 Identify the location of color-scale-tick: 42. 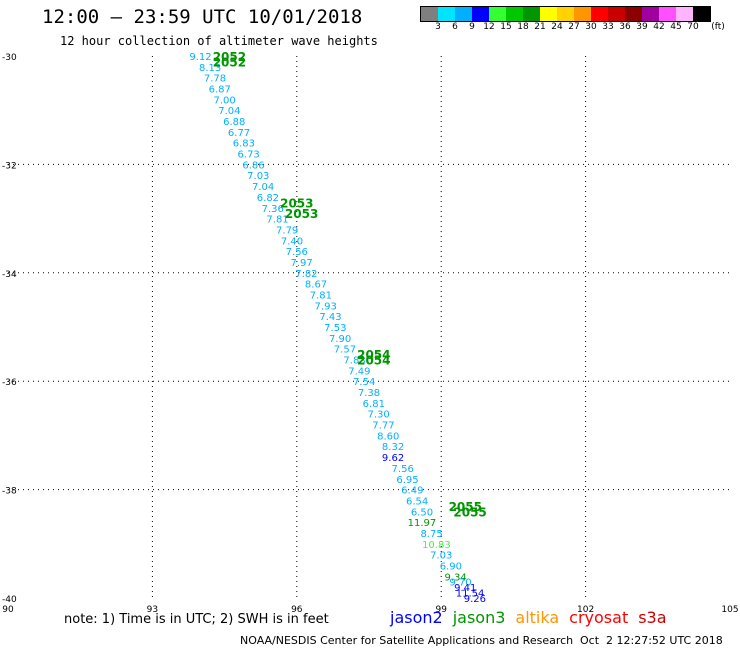
(659, 27).